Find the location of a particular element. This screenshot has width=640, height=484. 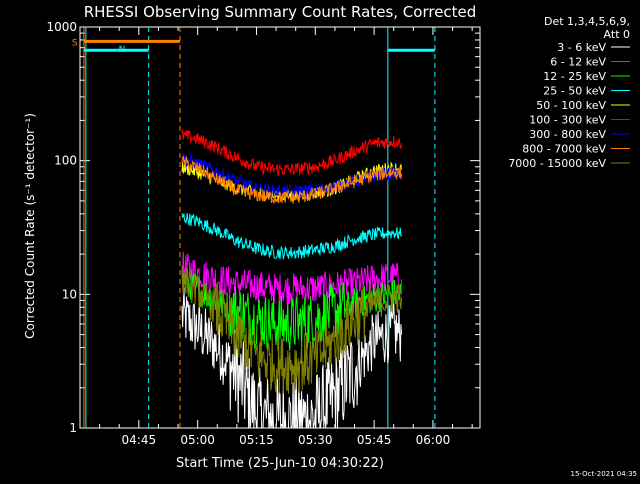

legend-entry: 25 - 50 keV is located at coordinates (574, 91).